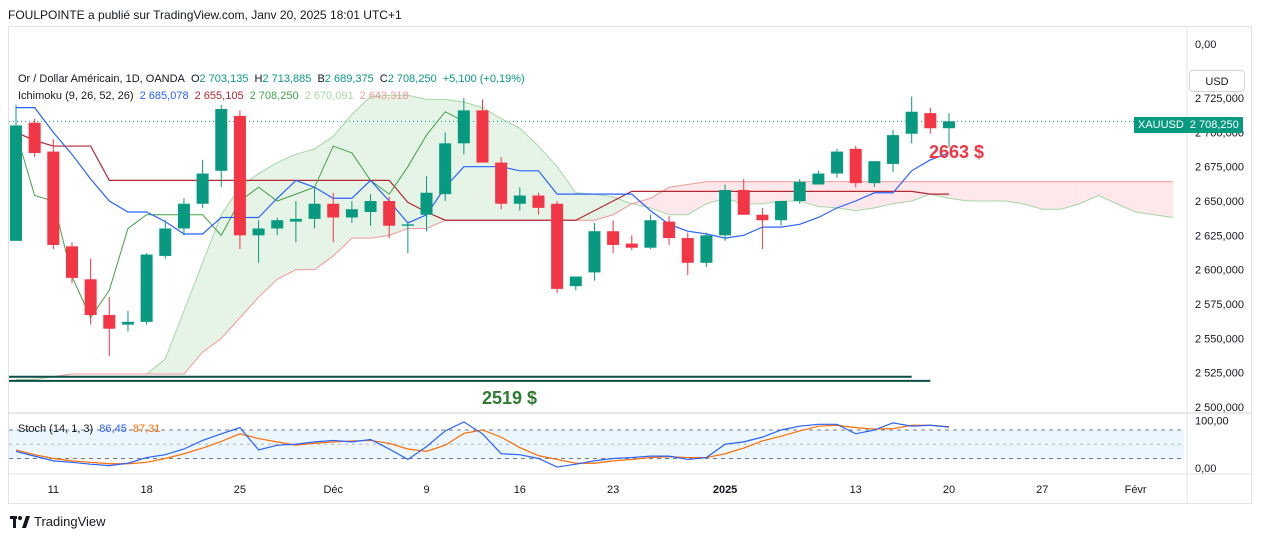  I want to click on time-tick-label-0: 11, so click(53, 490).